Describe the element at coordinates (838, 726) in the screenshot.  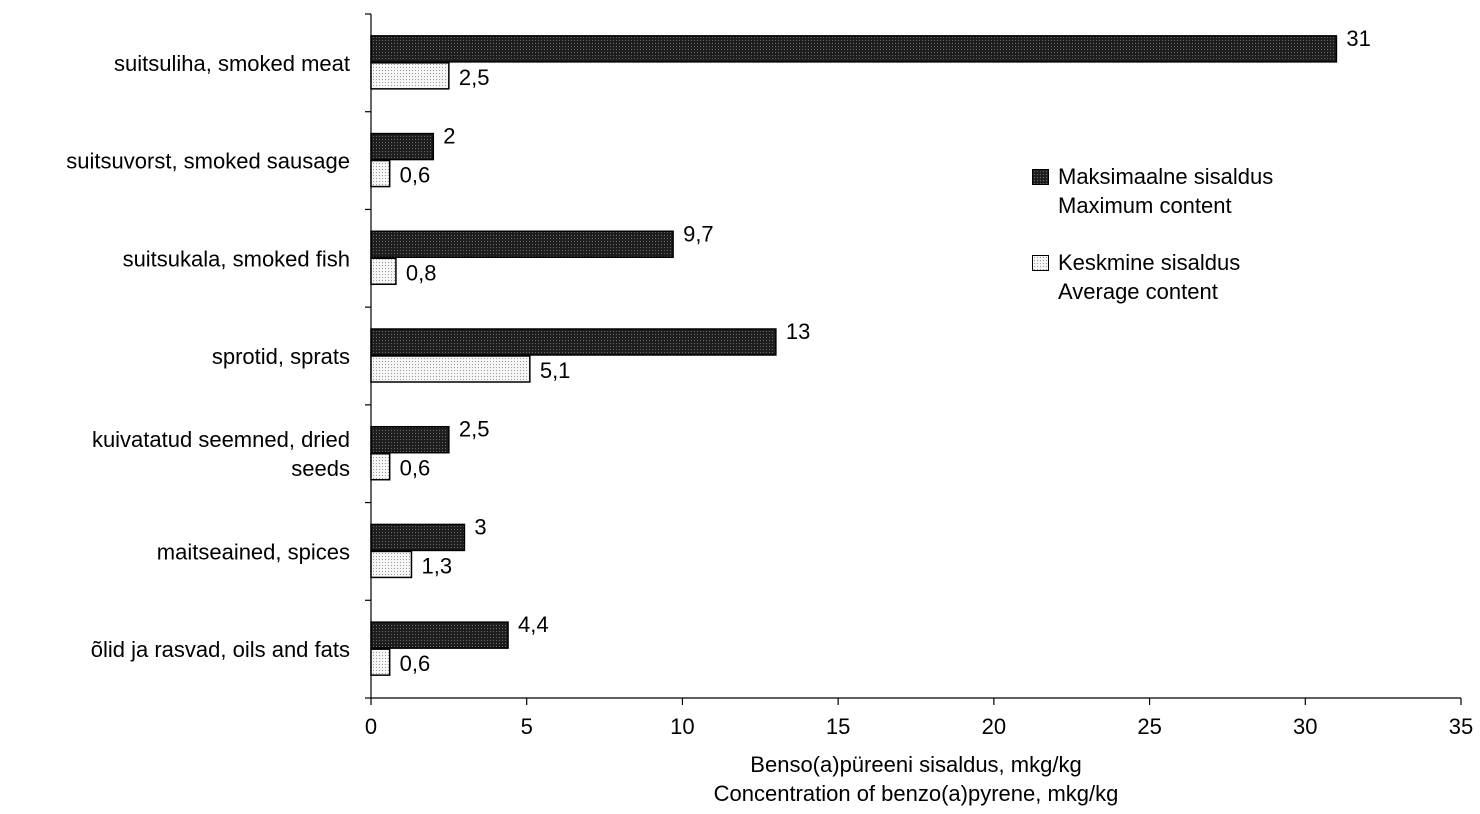
I see `x-tick-label: 15` at that location.